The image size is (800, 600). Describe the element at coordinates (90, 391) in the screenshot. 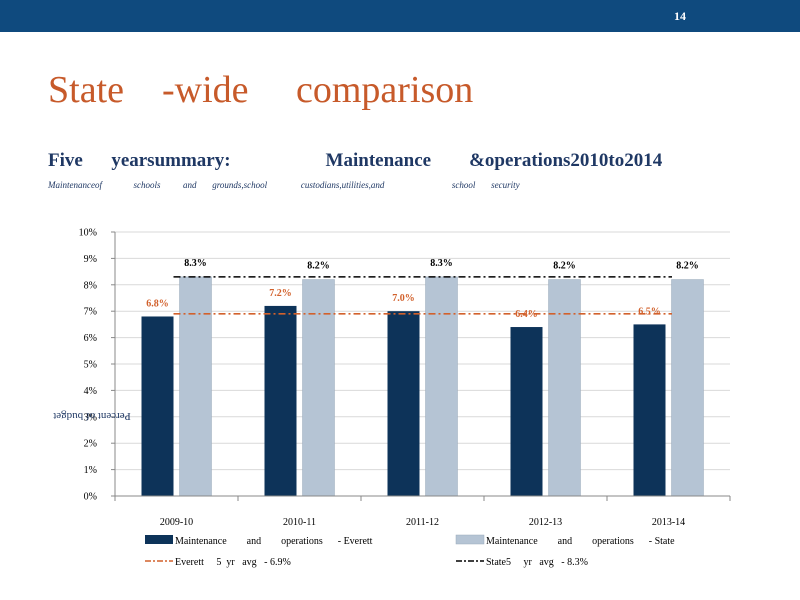

I see `y-tick-label: 4%` at that location.